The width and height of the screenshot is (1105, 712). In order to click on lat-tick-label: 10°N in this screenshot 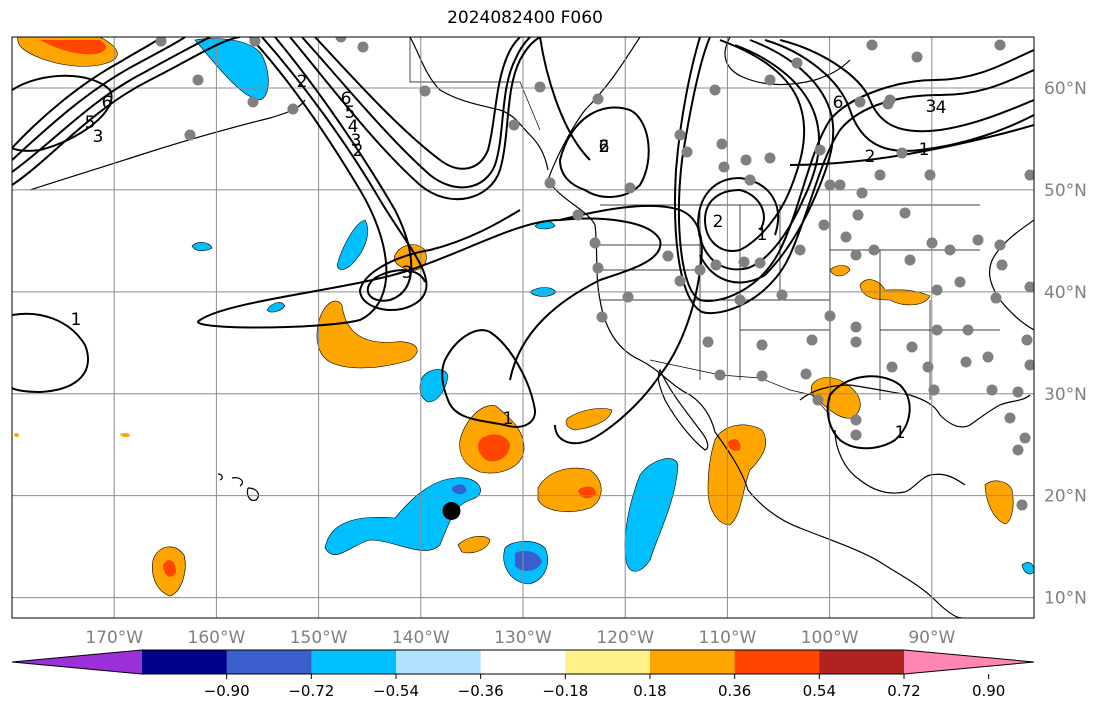, I will do `click(1065, 599)`.